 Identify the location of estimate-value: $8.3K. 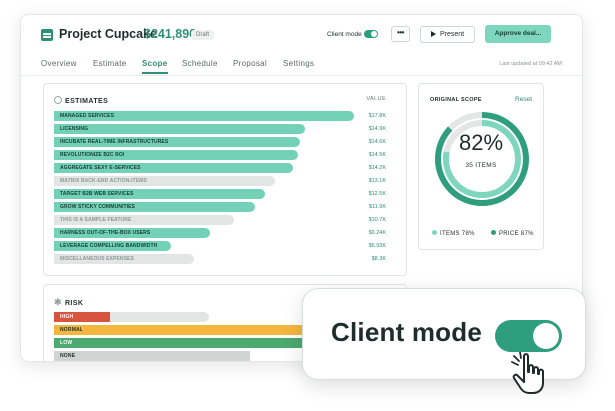
(378, 259).